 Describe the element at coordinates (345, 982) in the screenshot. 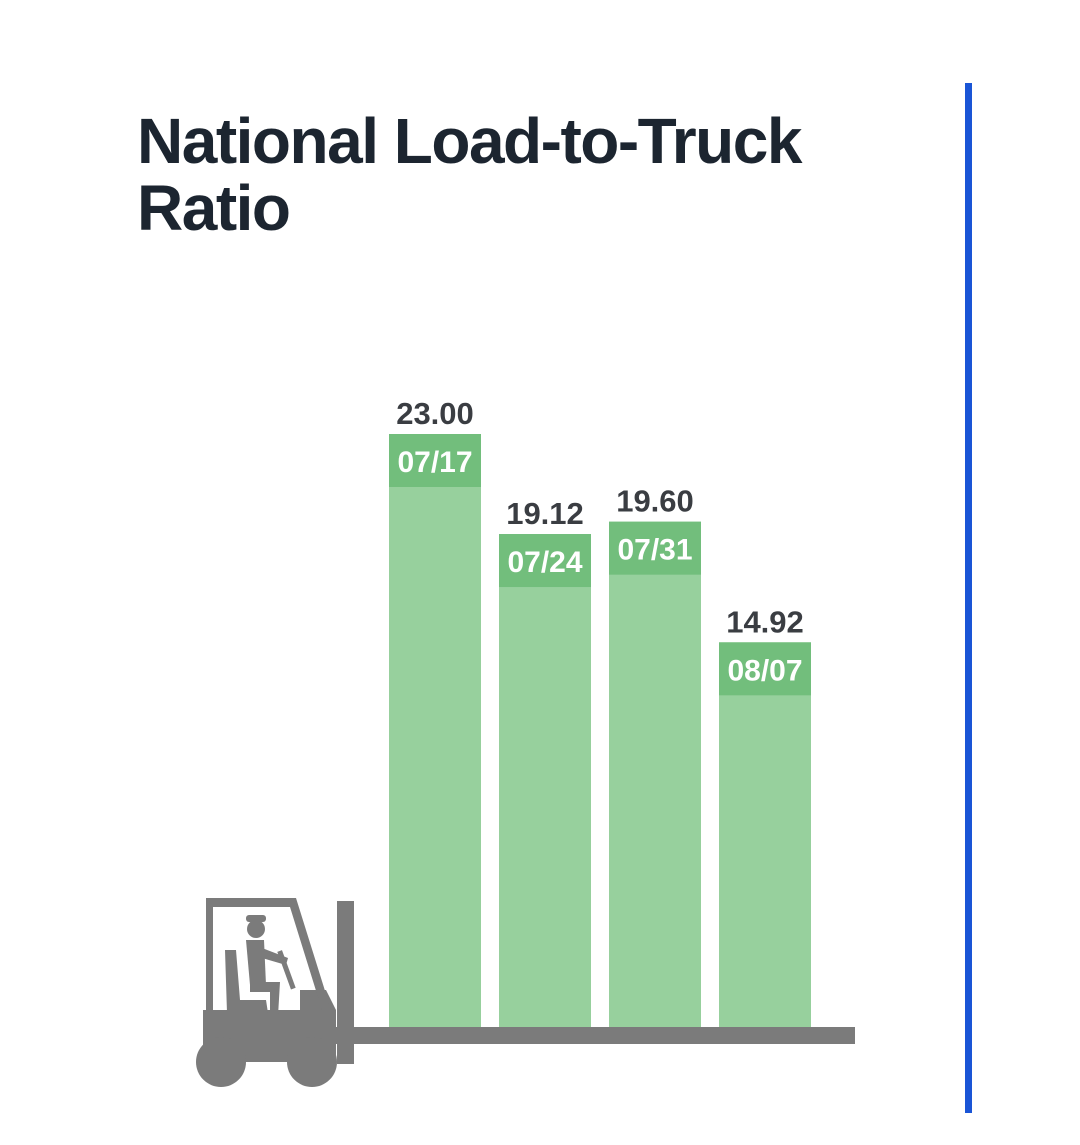

I see `forklift-mast` at that location.